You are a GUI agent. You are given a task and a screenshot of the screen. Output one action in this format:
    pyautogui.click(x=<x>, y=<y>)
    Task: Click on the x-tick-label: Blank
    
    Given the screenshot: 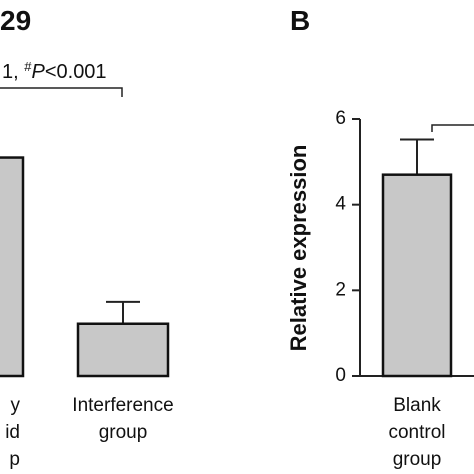 What is the action you would take?
    pyautogui.click(x=417, y=405)
    